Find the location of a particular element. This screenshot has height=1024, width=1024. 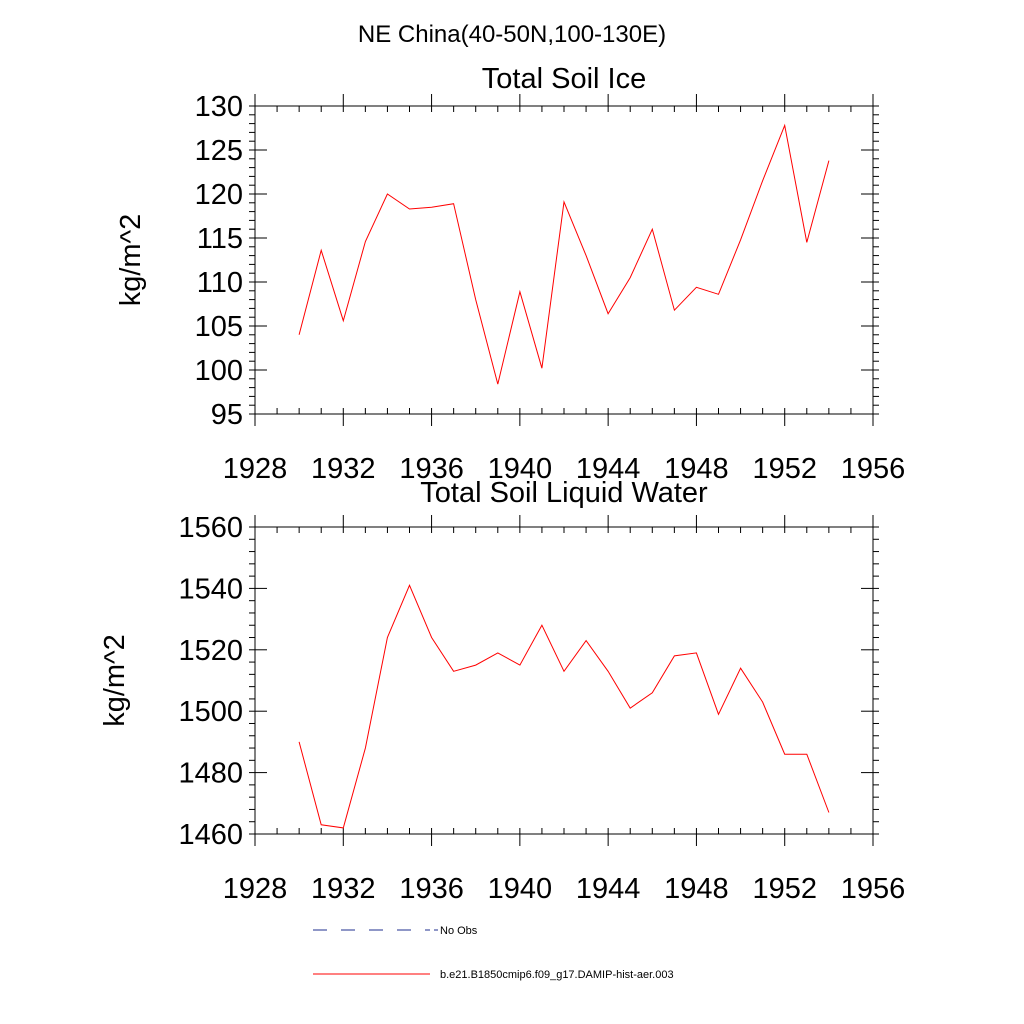

y-tick-label: 120 is located at coordinates (219, 195).